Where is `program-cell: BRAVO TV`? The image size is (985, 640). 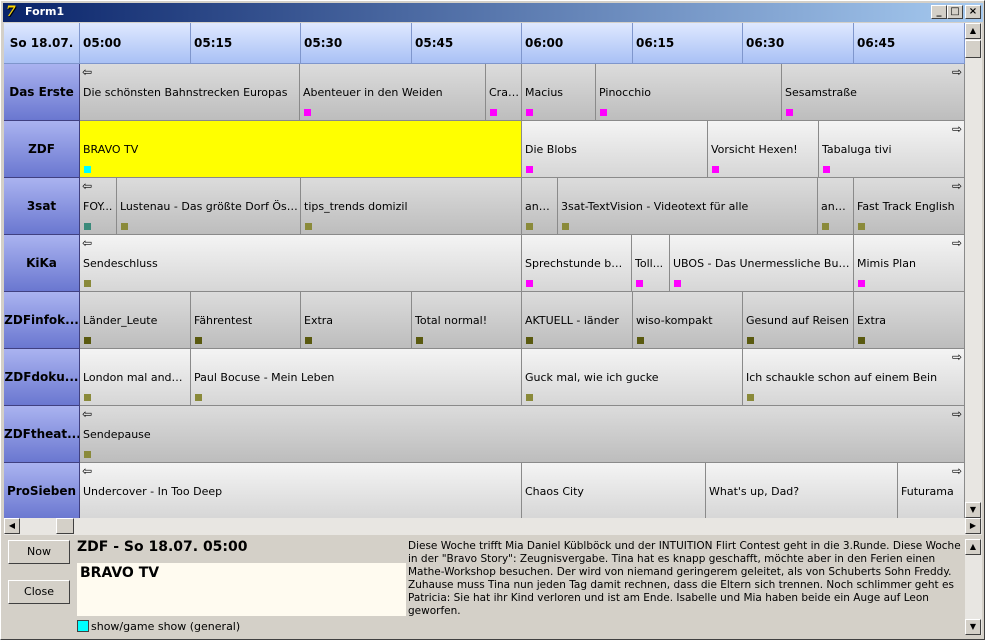
program-cell: BRAVO TV is located at coordinates (301, 149).